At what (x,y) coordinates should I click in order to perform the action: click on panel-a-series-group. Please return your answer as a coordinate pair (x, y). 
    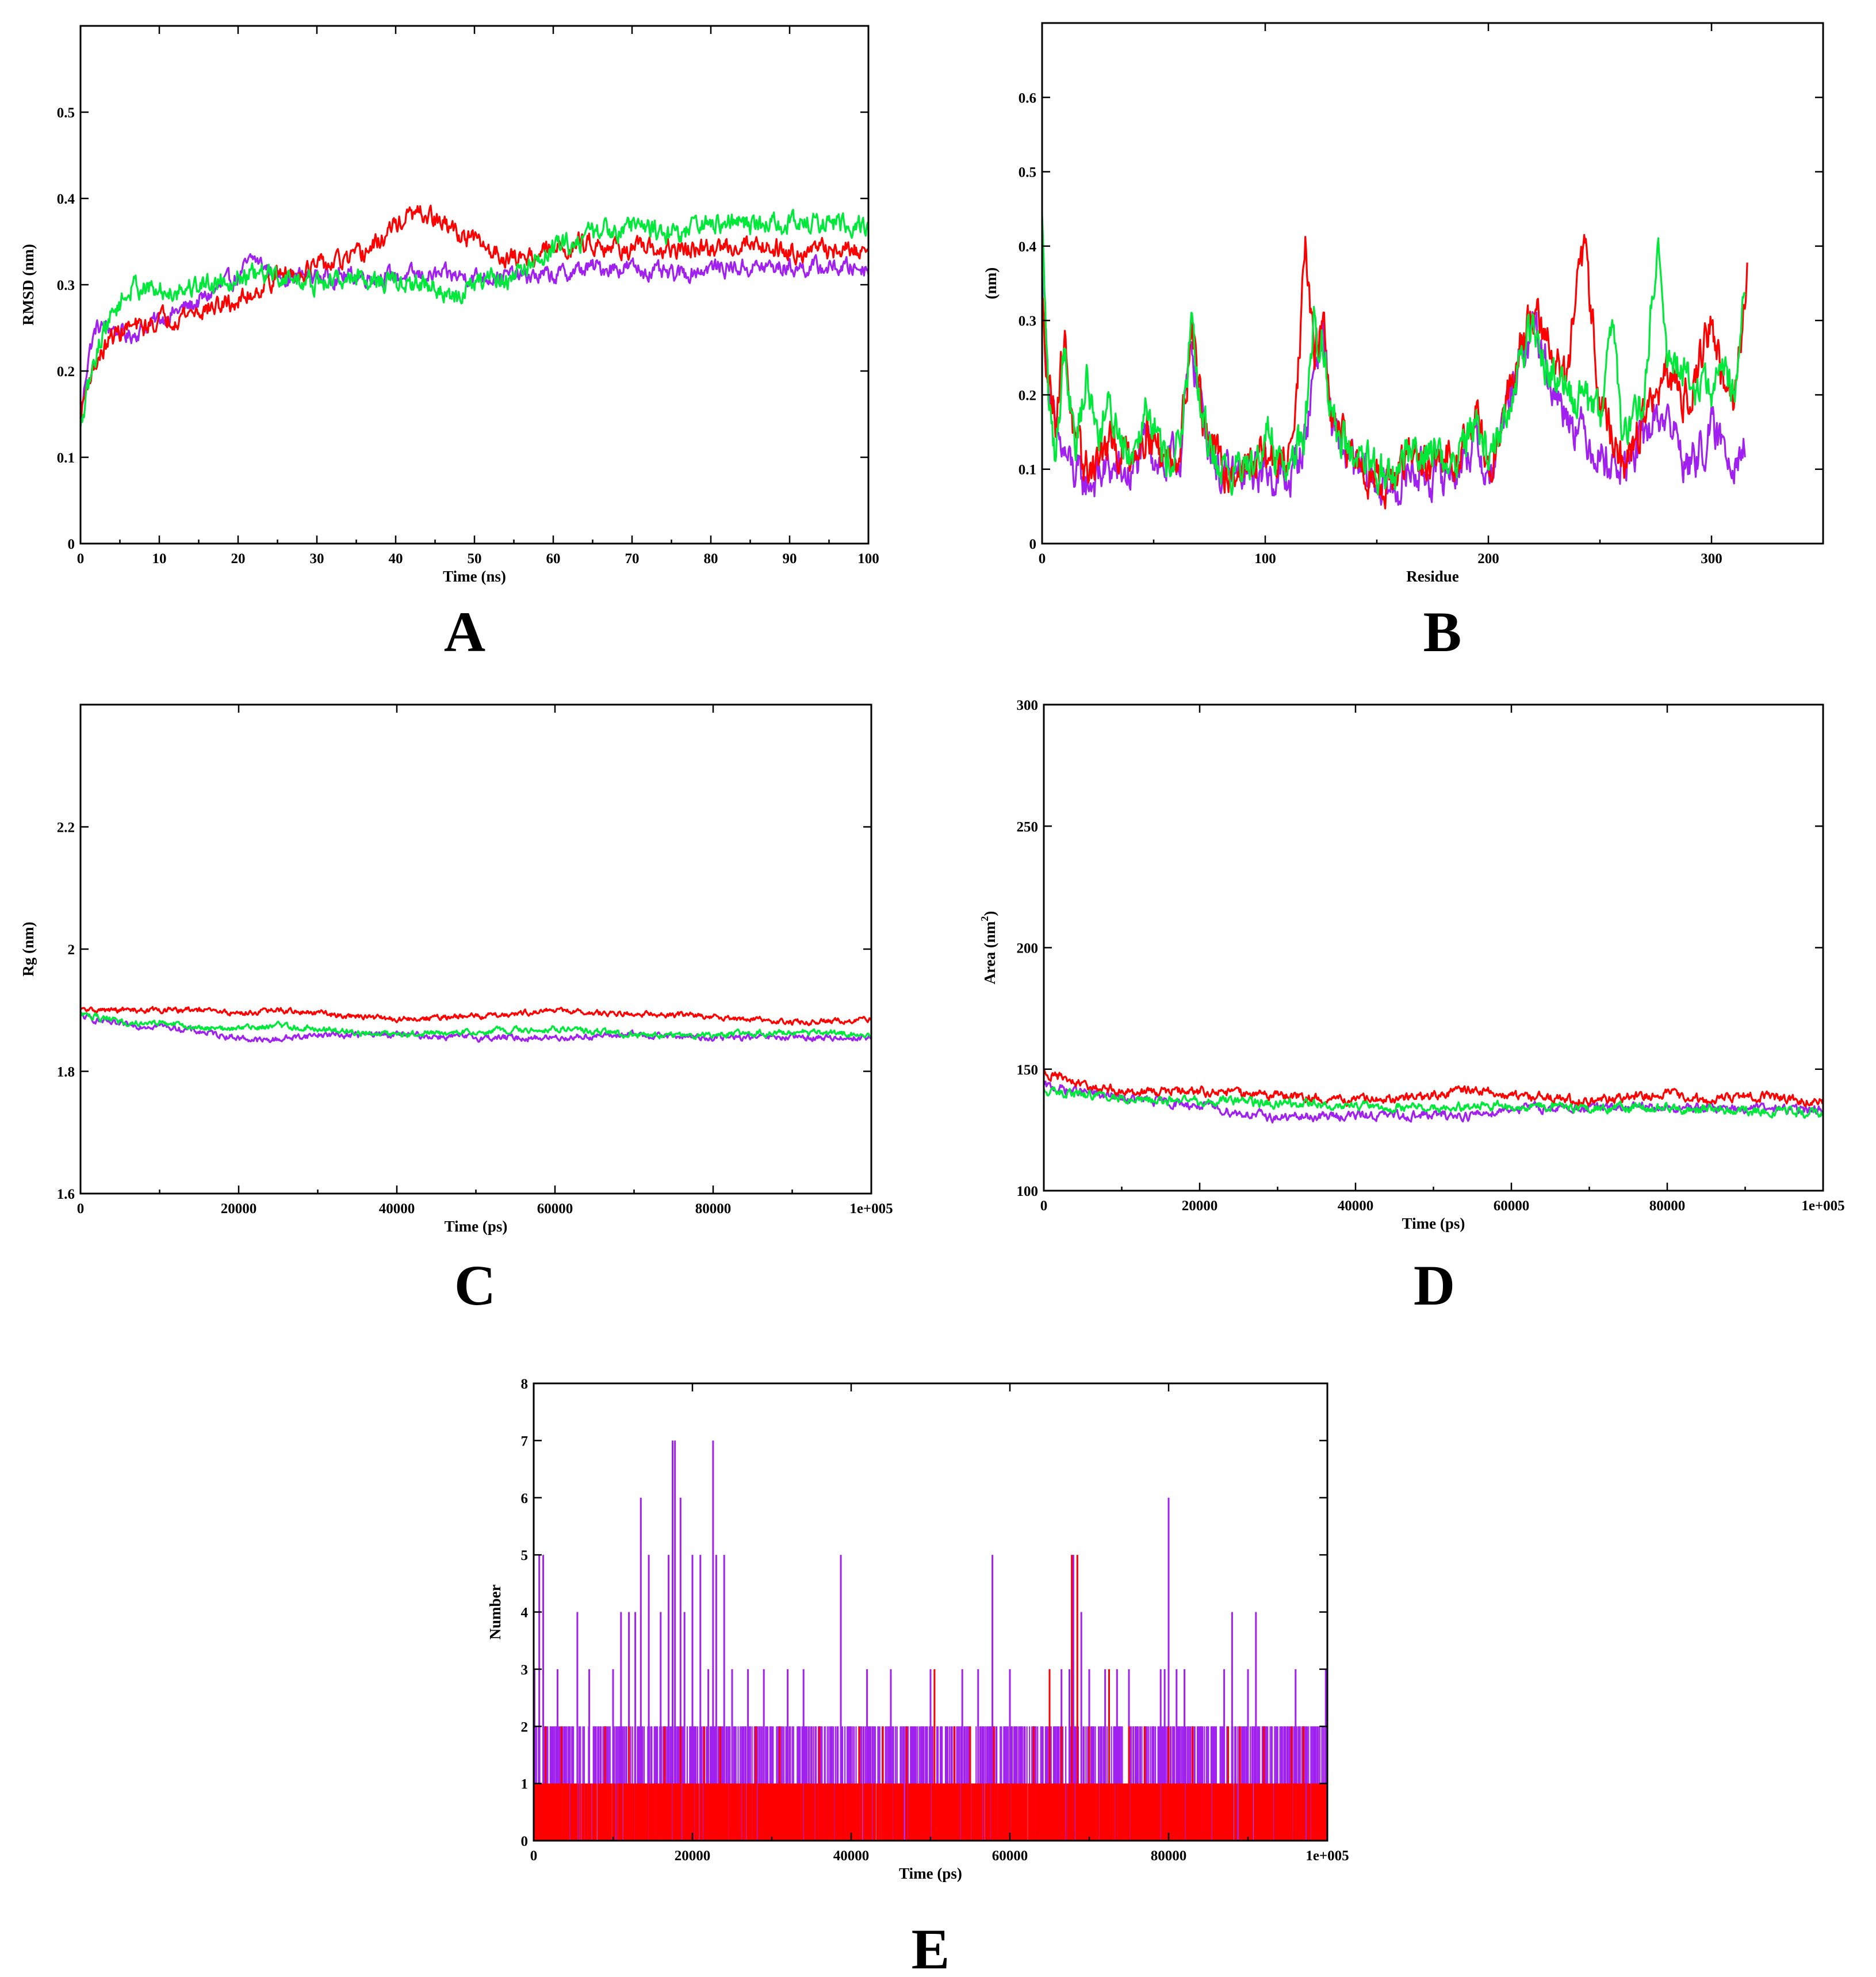
    Looking at the image, I should click on (474, 315).